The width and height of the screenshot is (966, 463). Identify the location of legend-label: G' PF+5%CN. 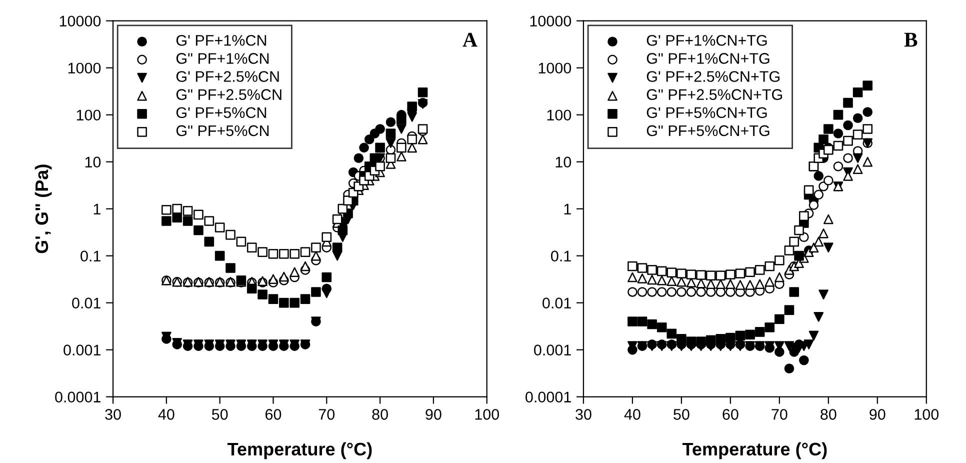
(221, 112).